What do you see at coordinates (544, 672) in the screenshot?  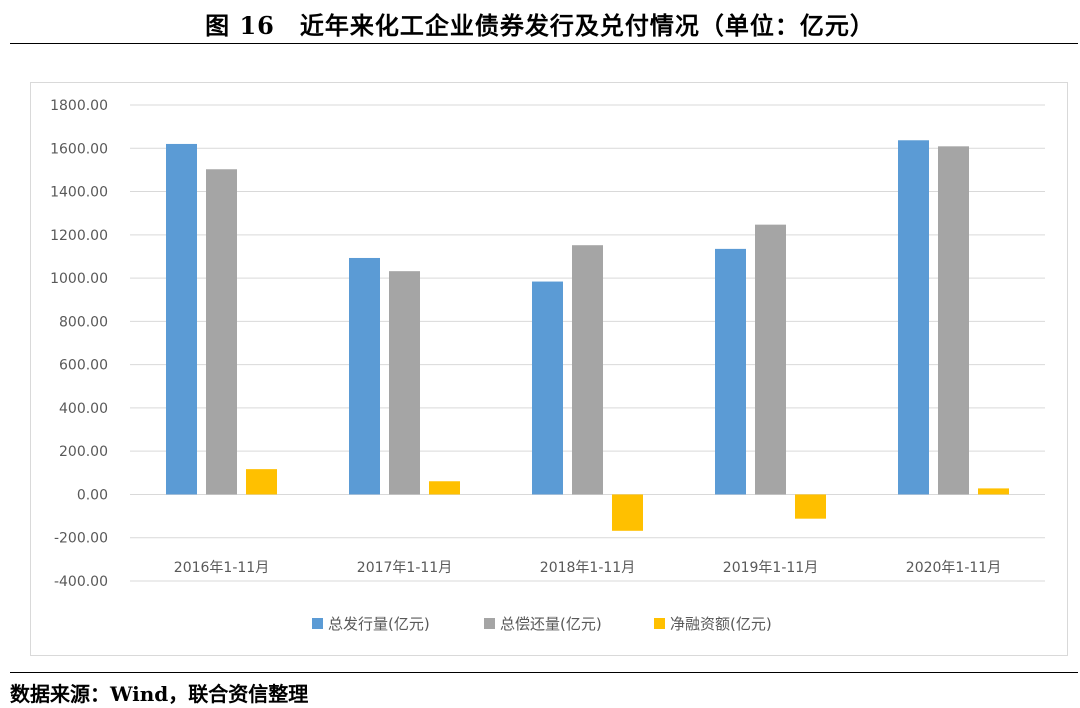 I see `source-rule` at bounding box center [544, 672].